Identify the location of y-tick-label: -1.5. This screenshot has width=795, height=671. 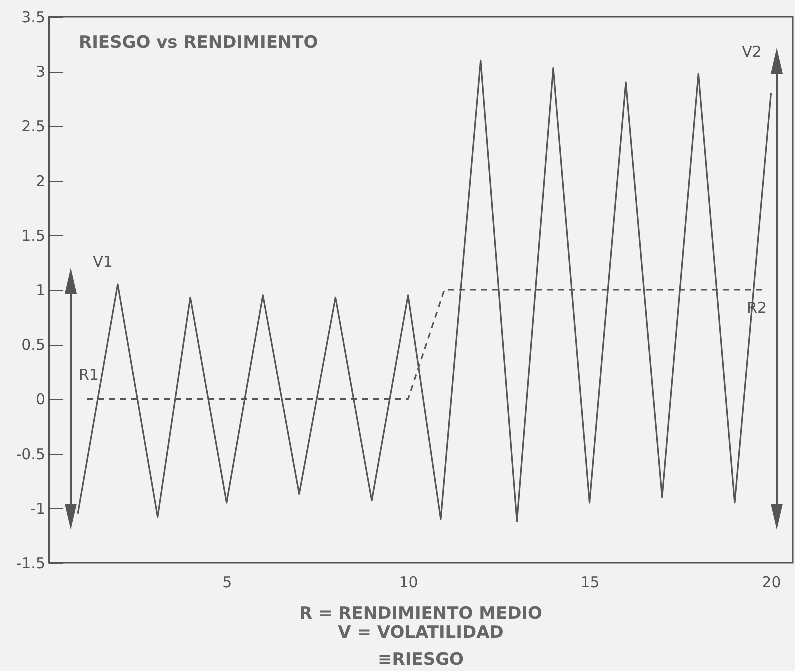
(31, 563).